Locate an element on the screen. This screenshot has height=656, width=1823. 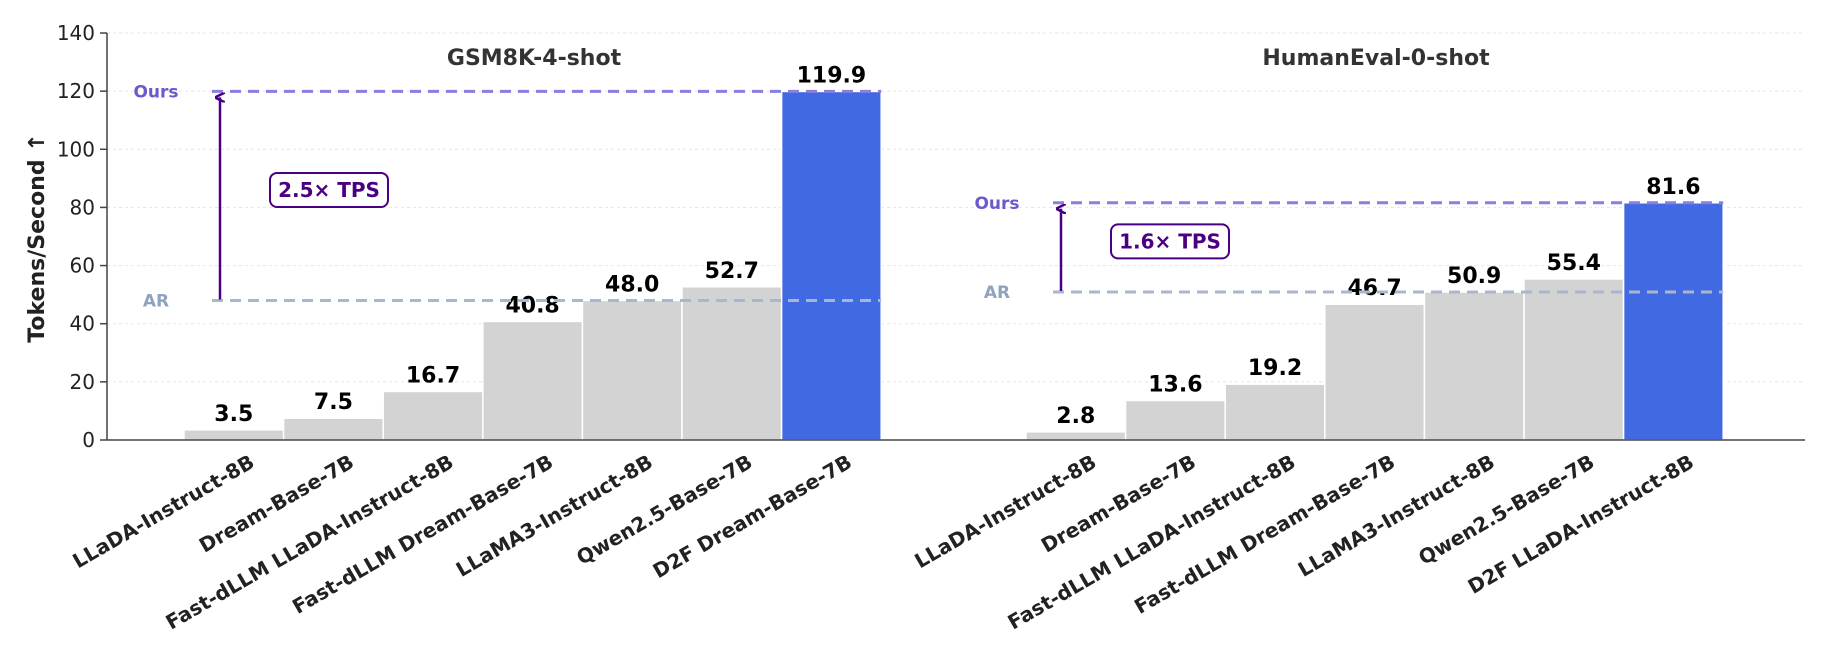
category-label-p2-1: LLaDA-Instruct-8B is located at coordinates (1005, 512).